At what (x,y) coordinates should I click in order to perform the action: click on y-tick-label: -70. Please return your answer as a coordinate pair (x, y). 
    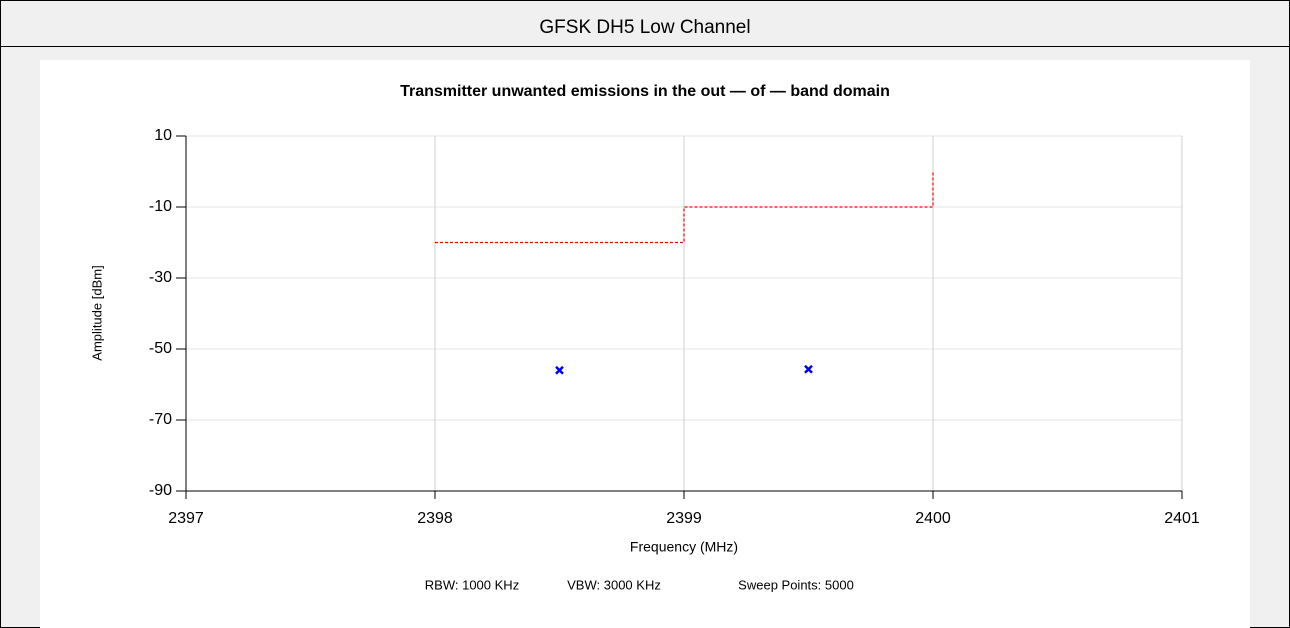
    Looking at the image, I should click on (160, 419).